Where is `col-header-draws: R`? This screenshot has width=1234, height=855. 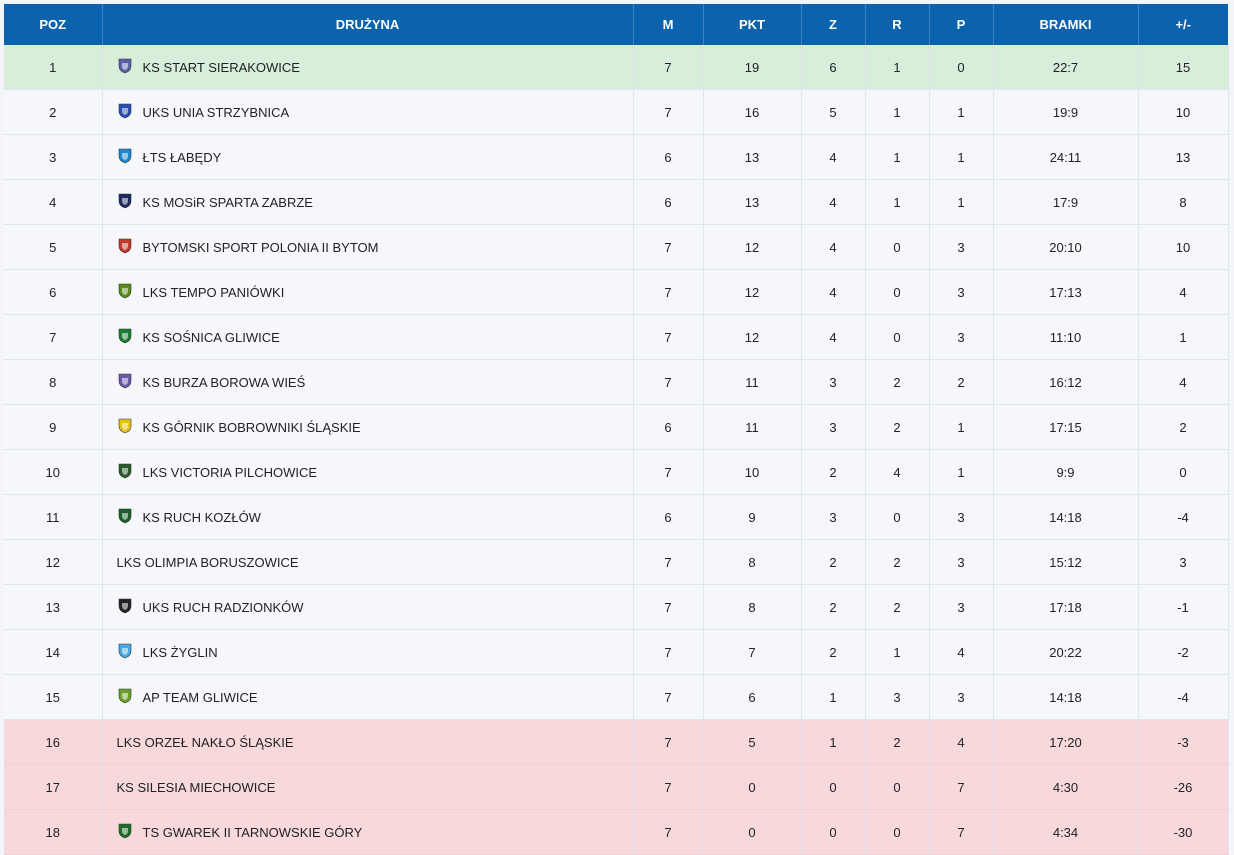
col-header-draws: R is located at coordinates (897, 24).